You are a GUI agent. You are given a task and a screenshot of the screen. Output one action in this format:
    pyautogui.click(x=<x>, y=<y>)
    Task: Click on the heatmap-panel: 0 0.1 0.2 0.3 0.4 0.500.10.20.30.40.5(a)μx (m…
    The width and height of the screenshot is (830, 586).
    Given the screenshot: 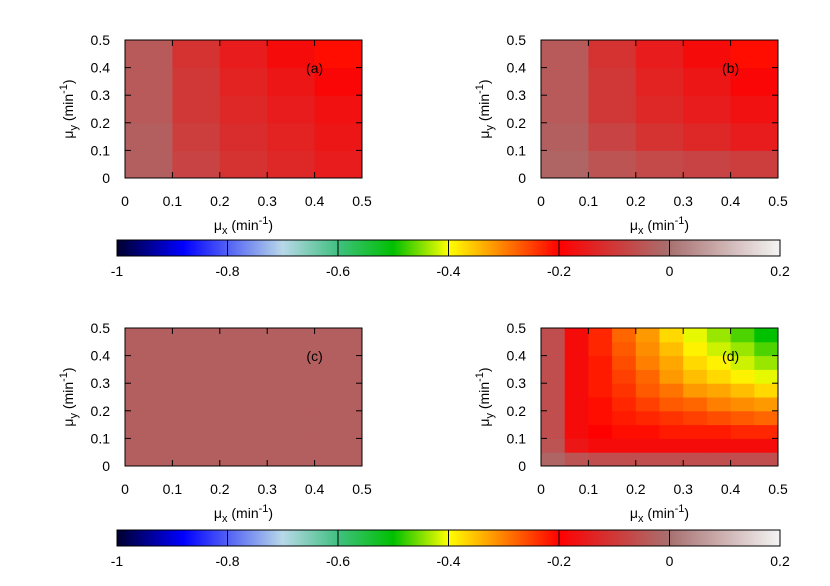 What is the action you would take?
    pyautogui.click(x=215, y=134)
    